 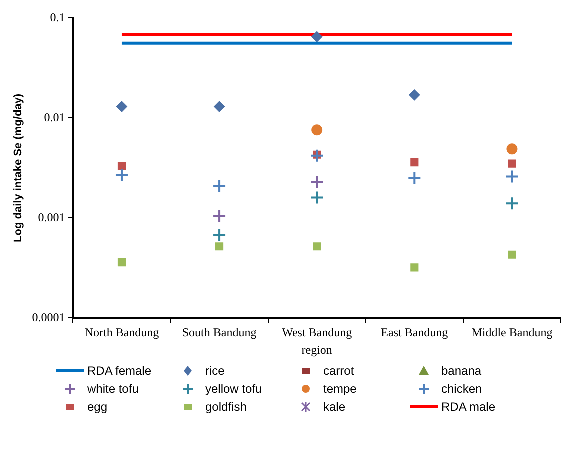 What do you see at coordinates (469, 407) in the screenshot?
I see `legend-label: RDA male` at bounding box center [469, 407].